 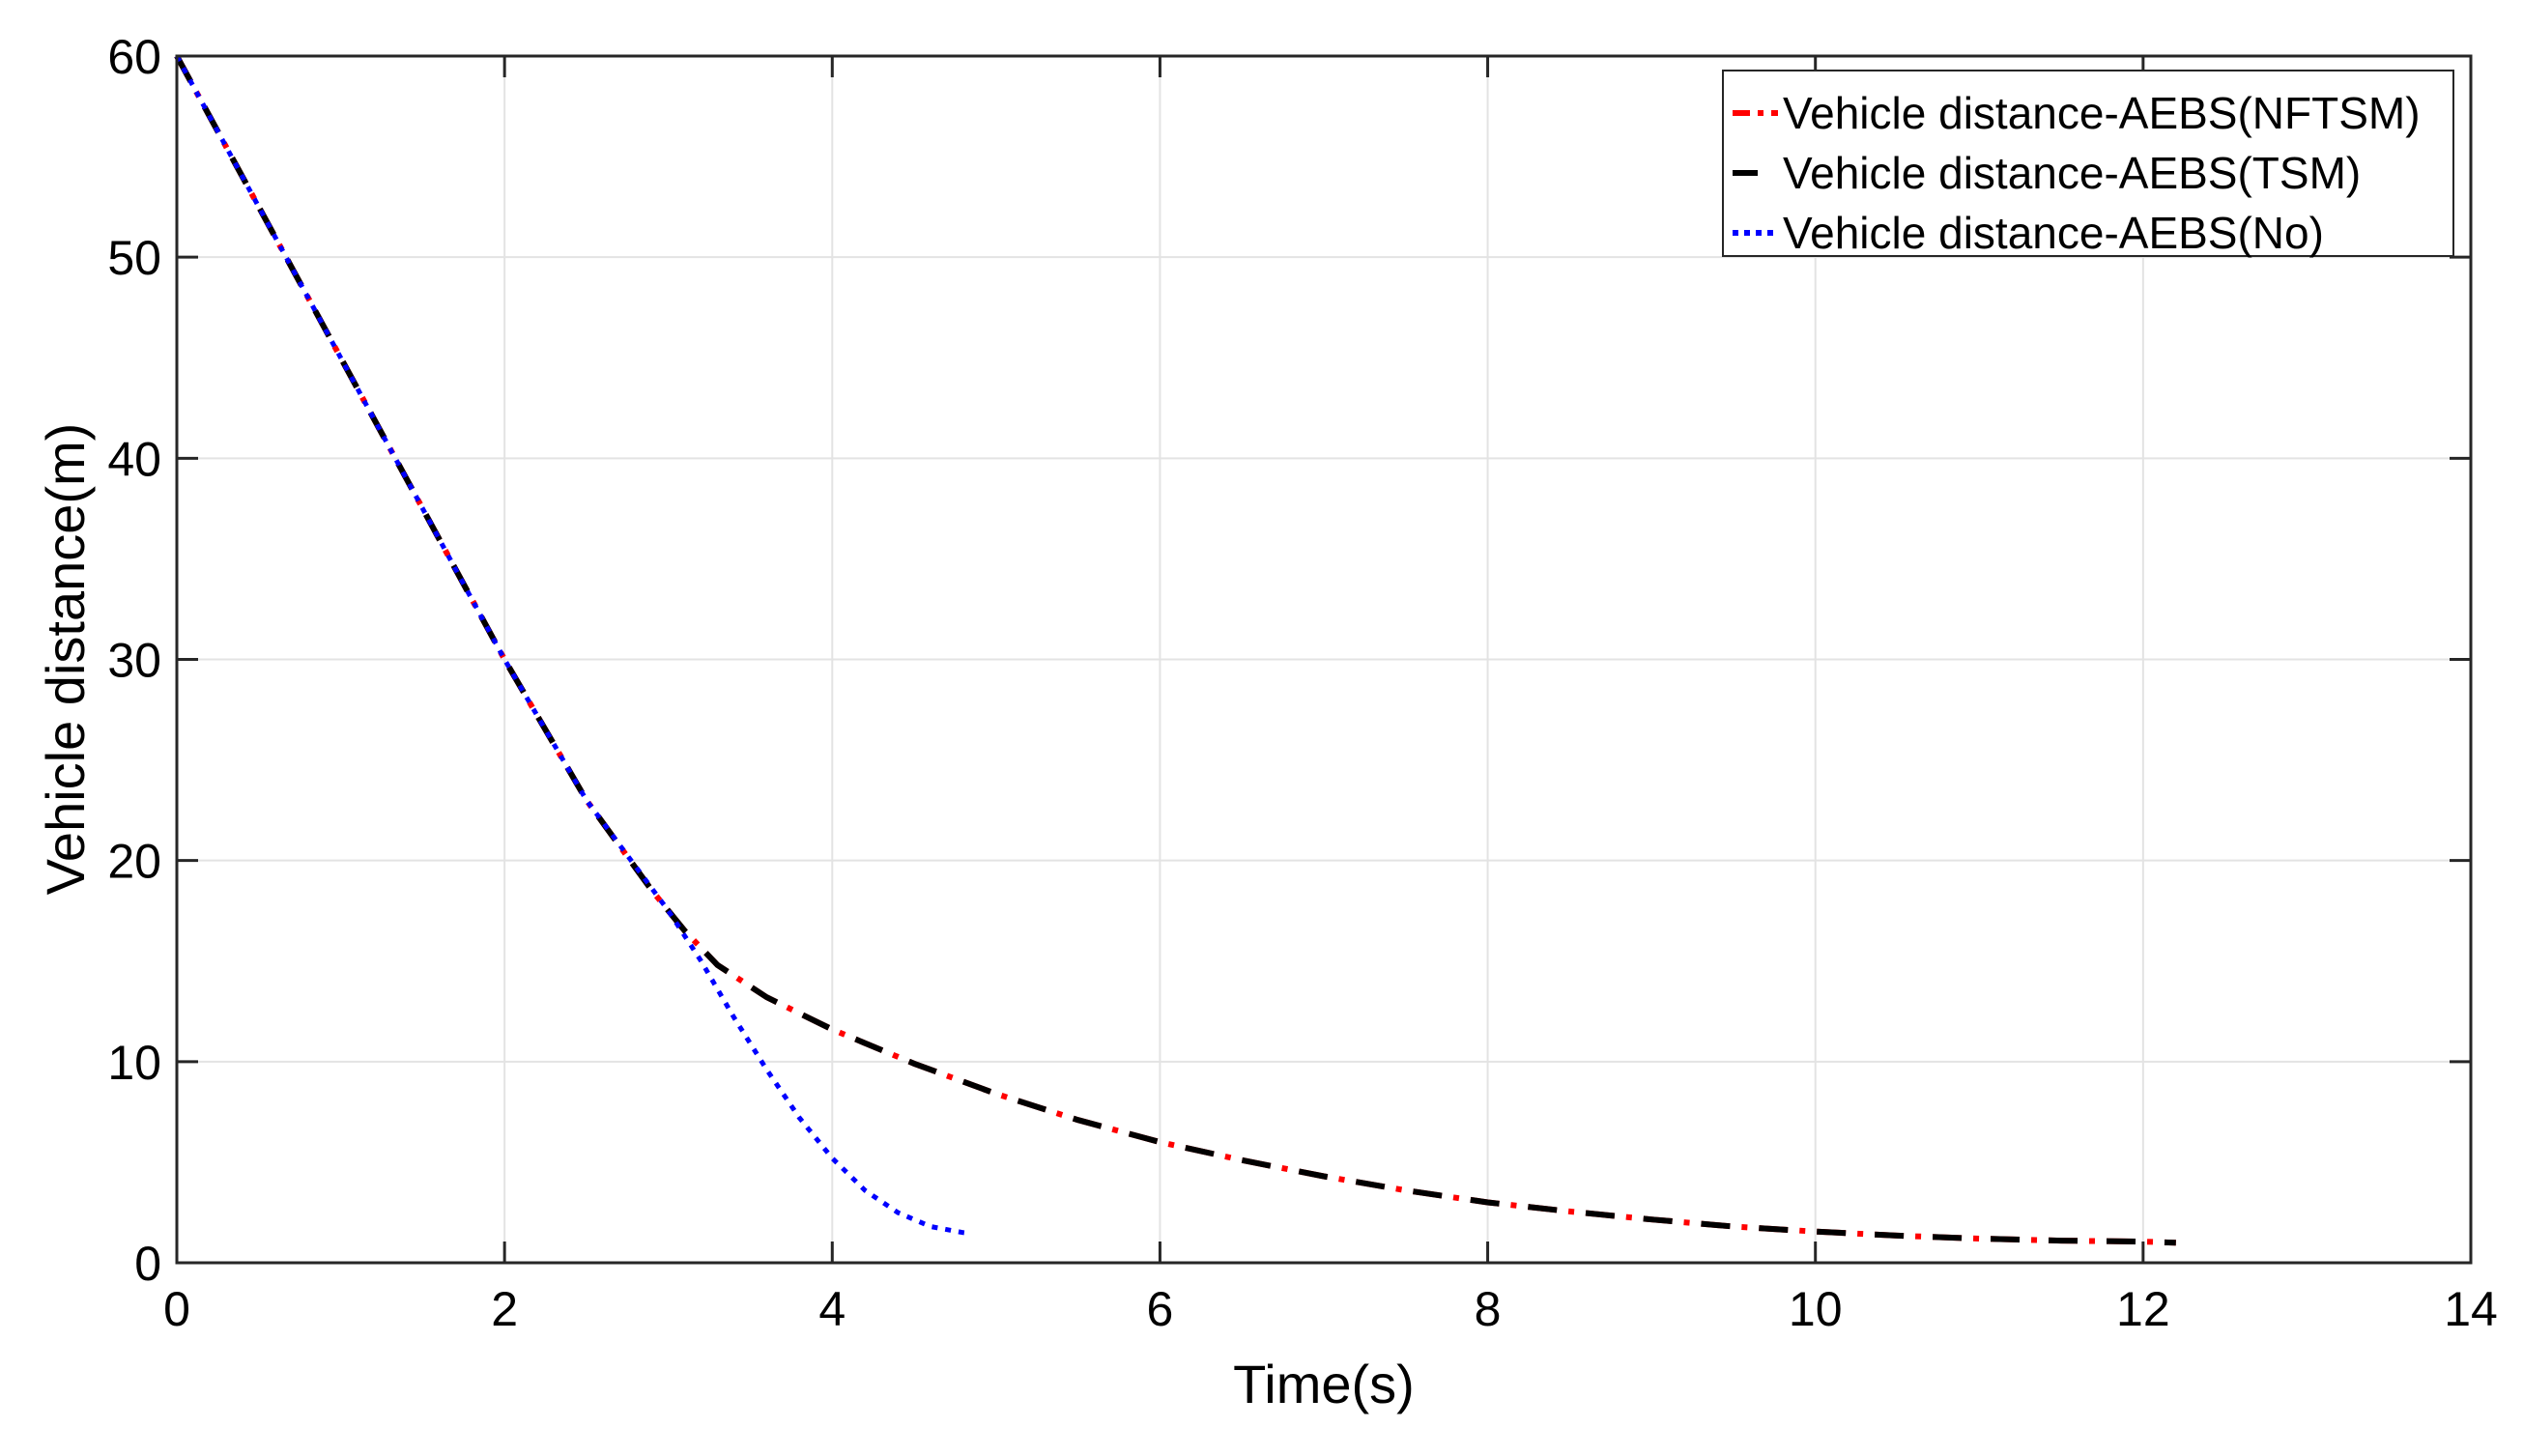 I want to click on x-tick-label: 8, so click(x=1488, y=1309).